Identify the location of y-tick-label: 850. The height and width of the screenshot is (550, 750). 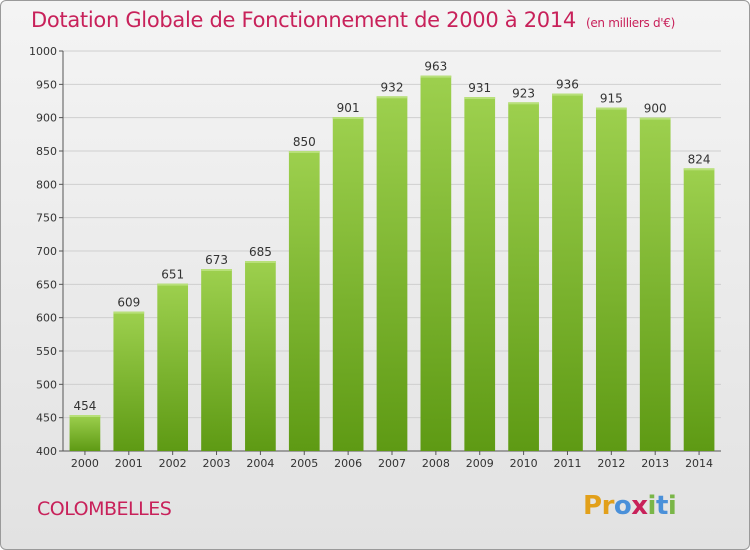
(46, 151).